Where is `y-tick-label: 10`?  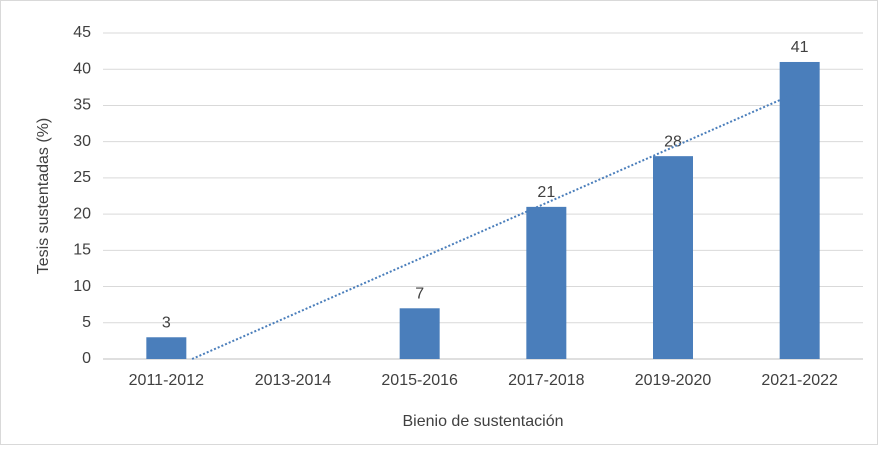
y-tick-label: 10 is located at coordinates (82, 286).